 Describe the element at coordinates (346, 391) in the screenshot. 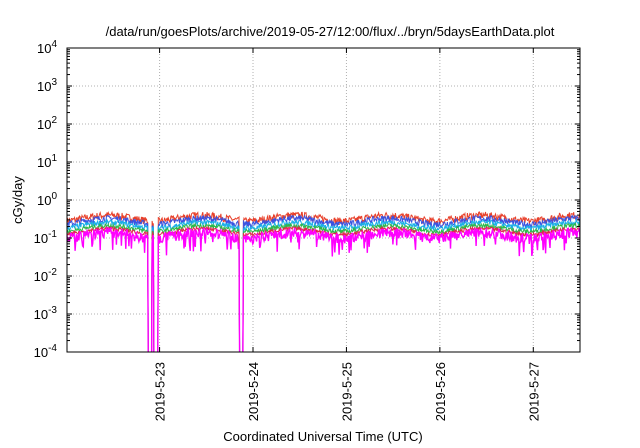

I see `x-tick-label: 2019-5-25` at that location.